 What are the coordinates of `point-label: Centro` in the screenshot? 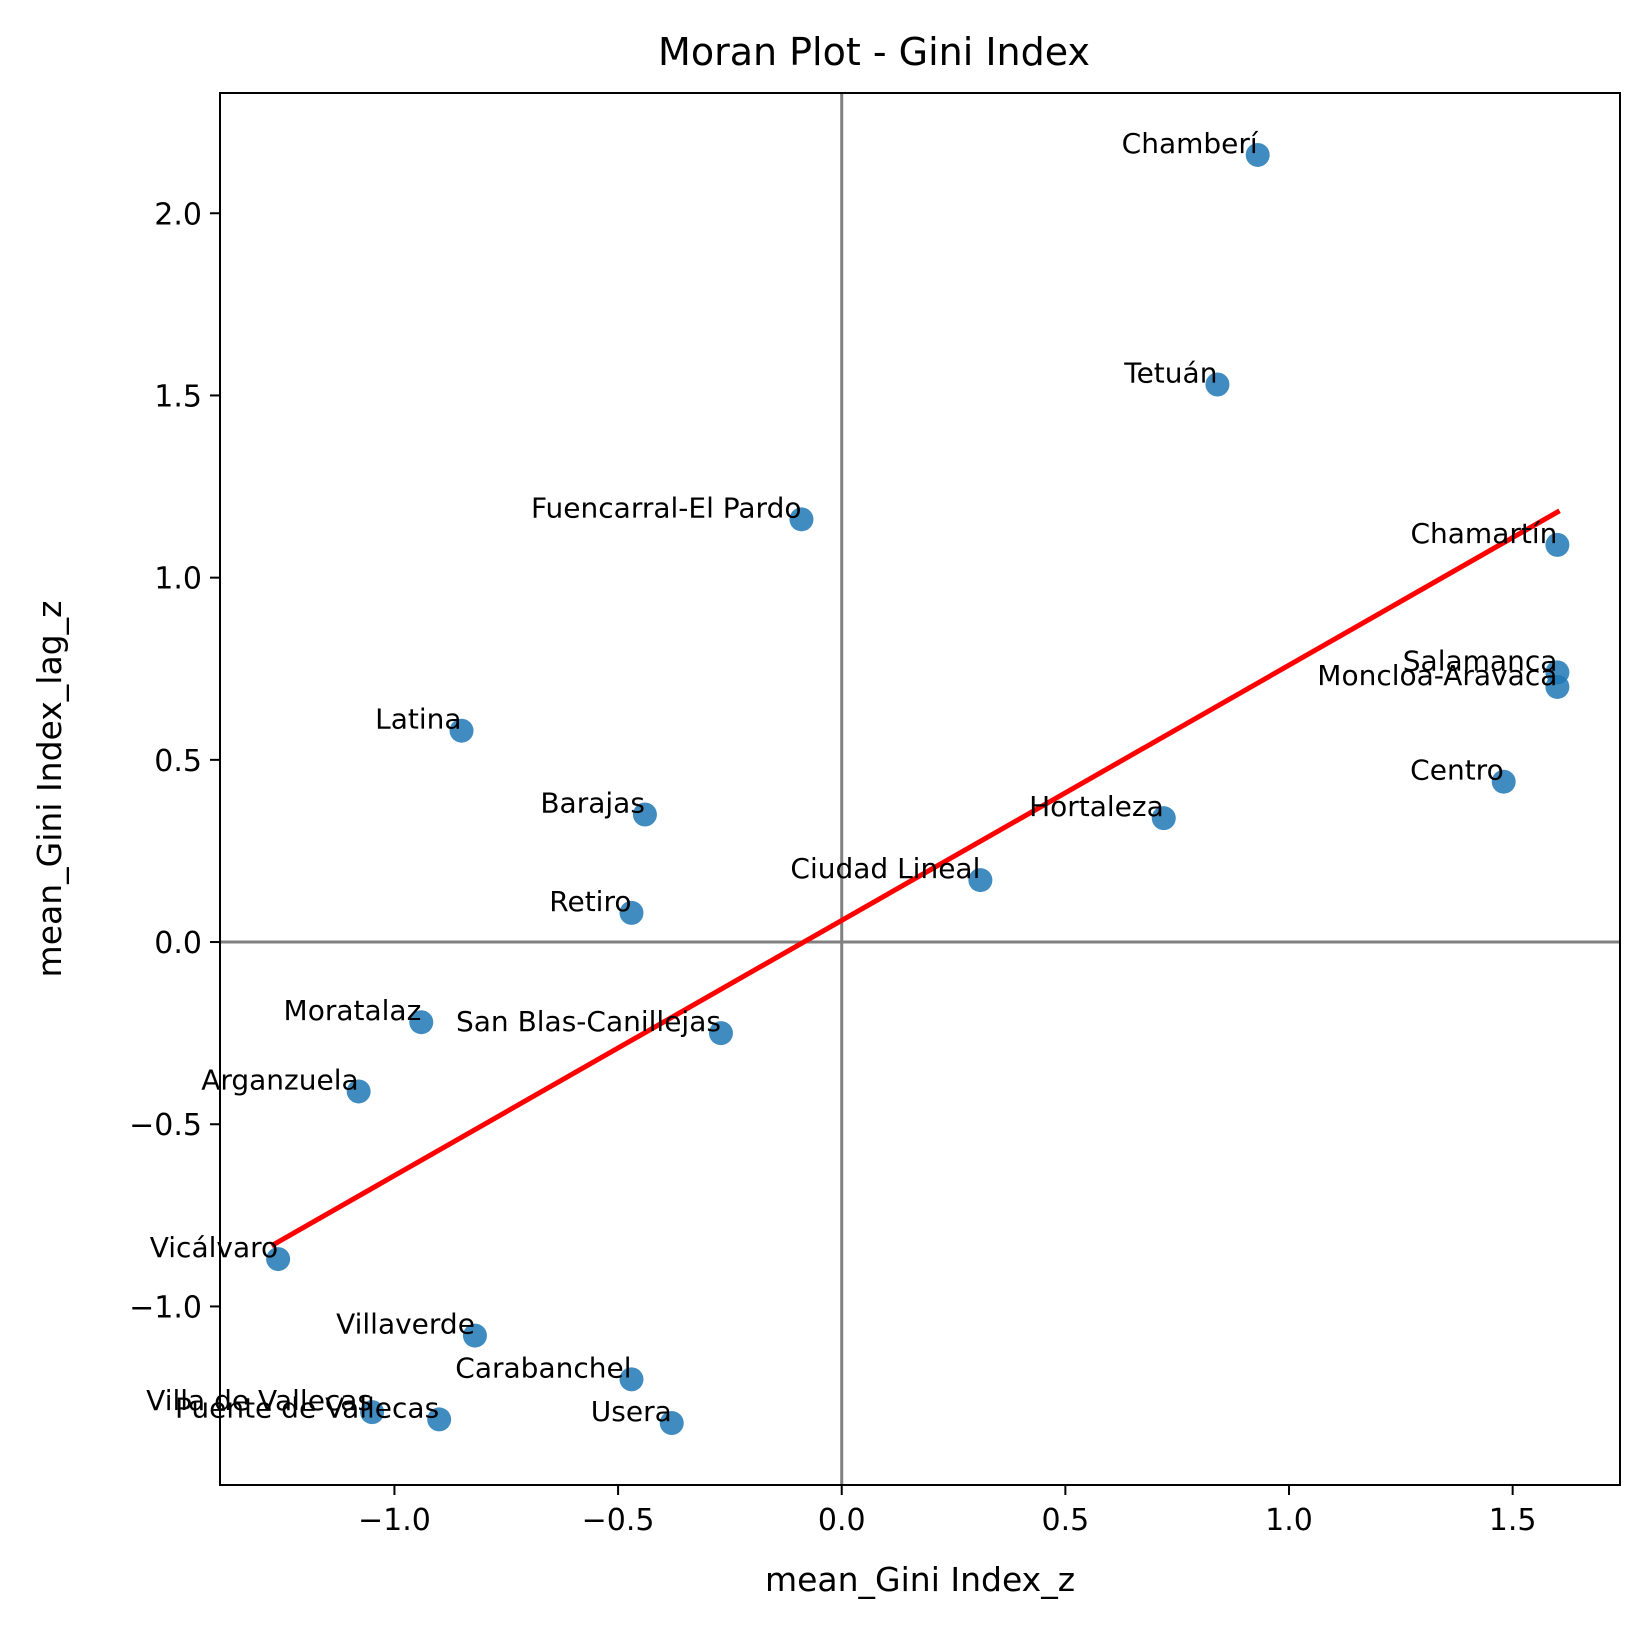 It's located at (1457, 770).